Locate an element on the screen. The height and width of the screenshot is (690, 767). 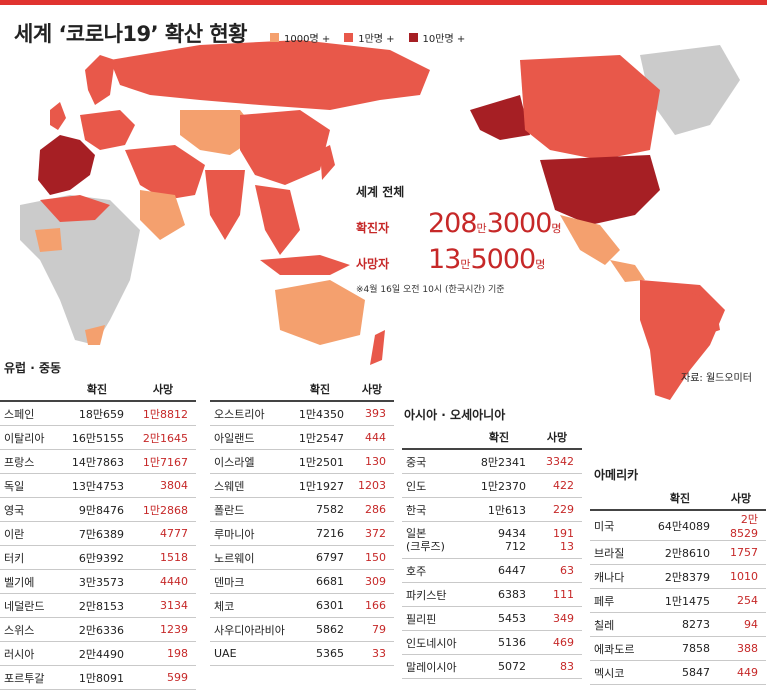
table-row: 일본 (크루즈) 9434 712 191 13 is located at coordinates (492, 540).